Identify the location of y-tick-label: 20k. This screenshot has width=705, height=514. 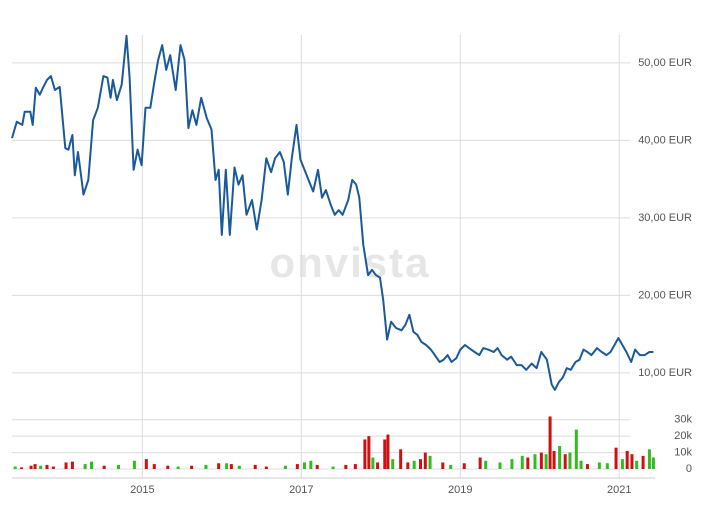
(683, 436).